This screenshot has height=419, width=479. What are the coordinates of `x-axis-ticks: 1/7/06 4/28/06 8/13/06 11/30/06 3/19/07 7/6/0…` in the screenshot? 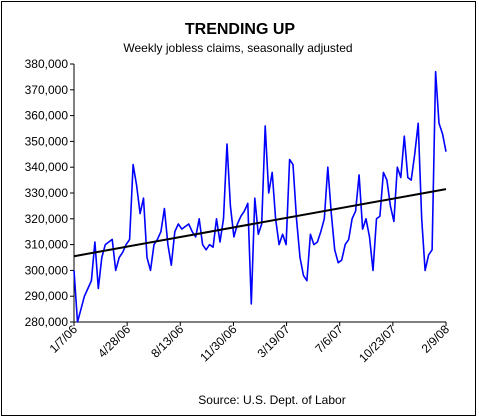 It's located at (250, 343).